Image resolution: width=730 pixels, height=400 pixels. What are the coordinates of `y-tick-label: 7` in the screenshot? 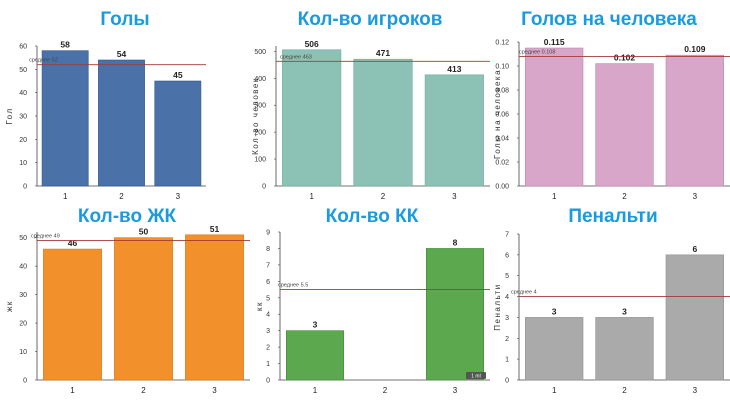 It's located at (268, 265).